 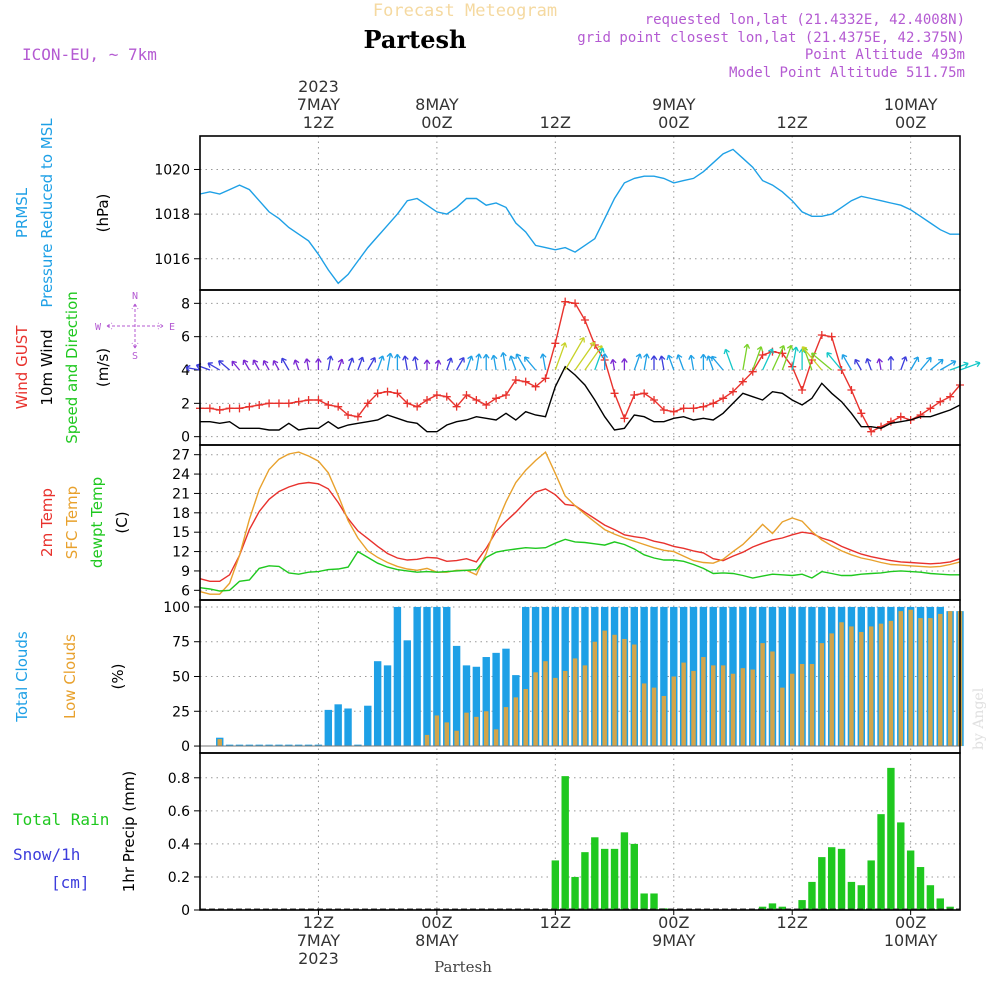 What do you see at coordinates (129, 831) in the screenshot?
I see `precip-axis-label: 1hr Precip (mm)` at bounding box center [129, 831].